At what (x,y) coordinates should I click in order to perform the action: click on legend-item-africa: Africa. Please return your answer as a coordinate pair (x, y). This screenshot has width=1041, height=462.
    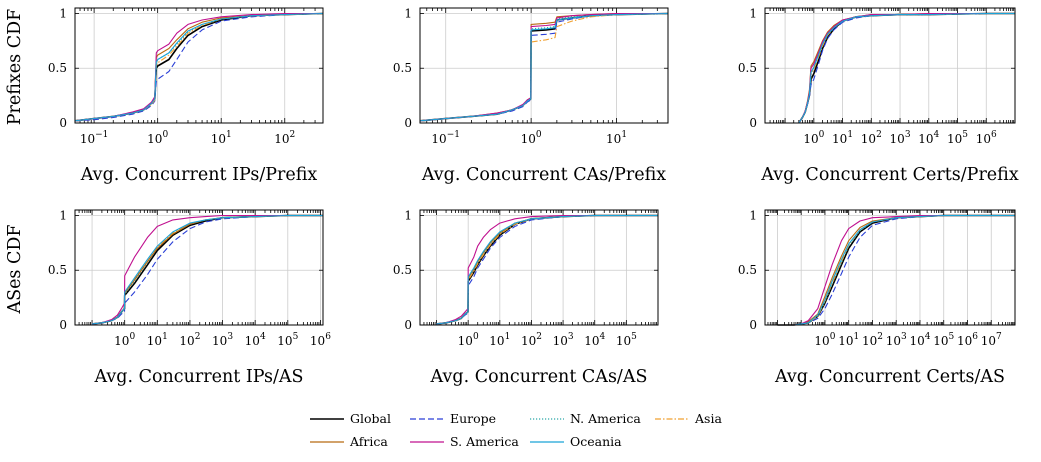
    Looking at the image, I should click on (349, 441).